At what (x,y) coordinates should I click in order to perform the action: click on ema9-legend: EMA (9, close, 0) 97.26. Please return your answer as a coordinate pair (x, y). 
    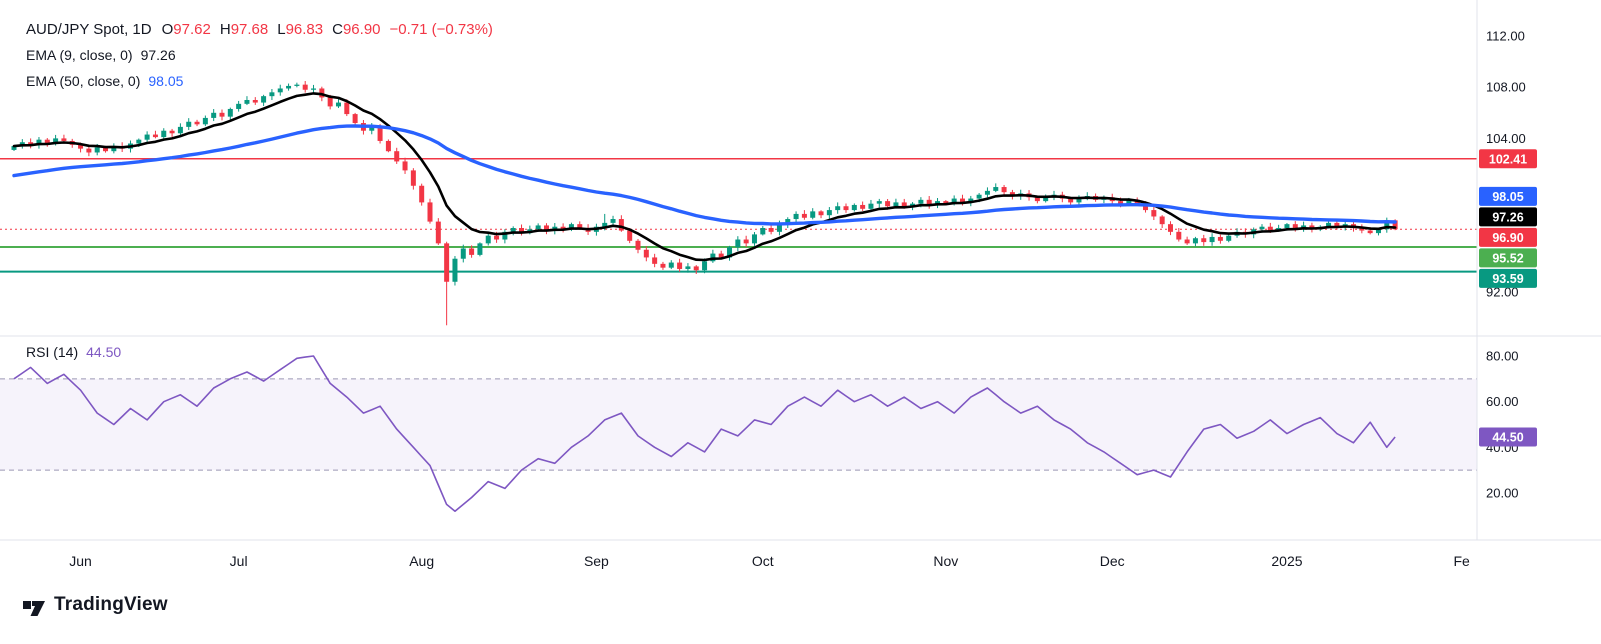
    Looking at the image, I should click on (259, 55).